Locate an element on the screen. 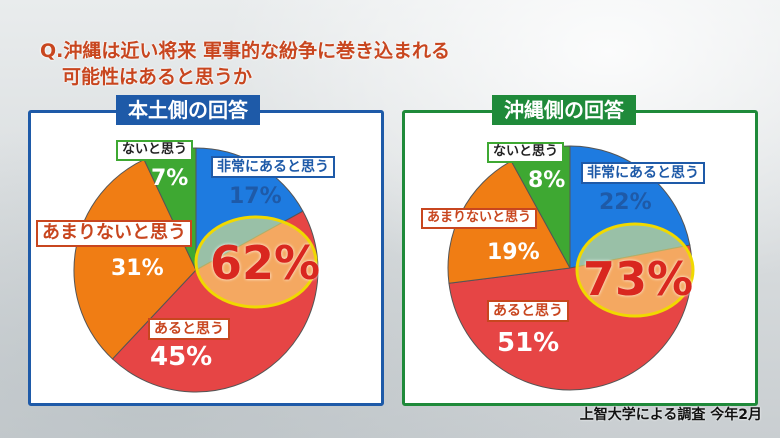 The image size is (780, 438). okinawa-highlight-total: 73% is located at coordinates (638, 279).